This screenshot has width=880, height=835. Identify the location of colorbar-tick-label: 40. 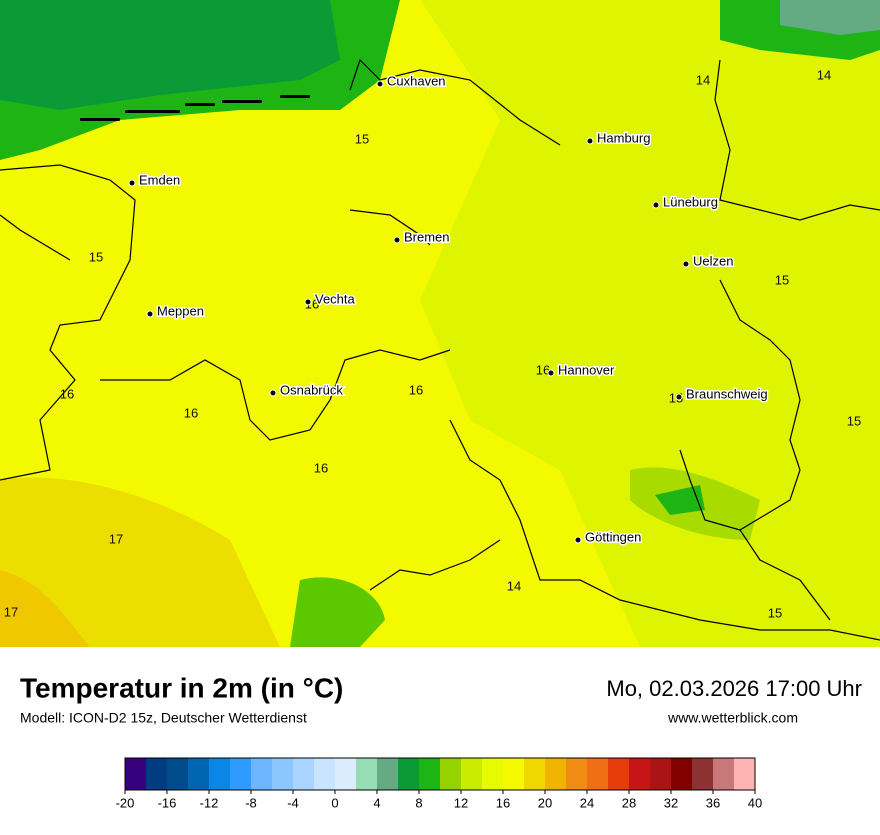
(755, 802).